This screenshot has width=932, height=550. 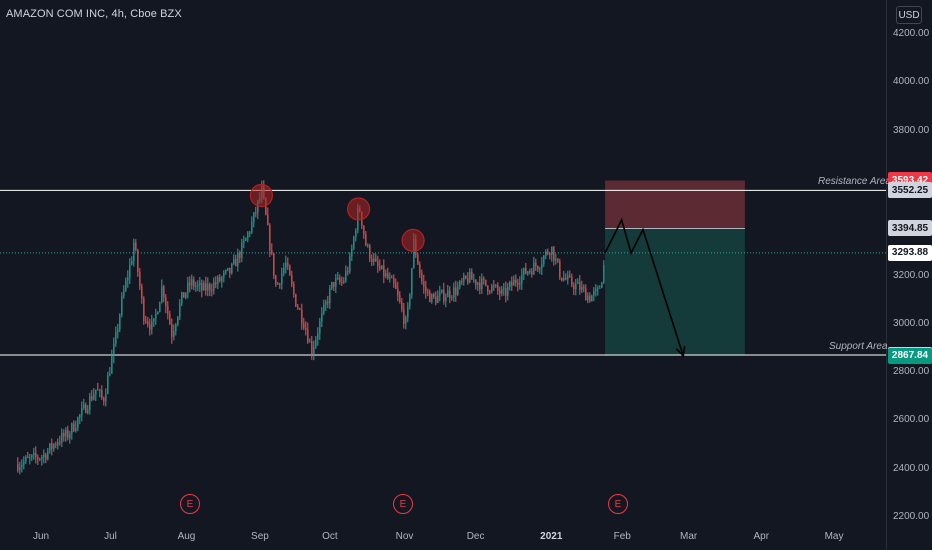 I want to click on x-tick-label: Oct, so click(x=330, y=536).